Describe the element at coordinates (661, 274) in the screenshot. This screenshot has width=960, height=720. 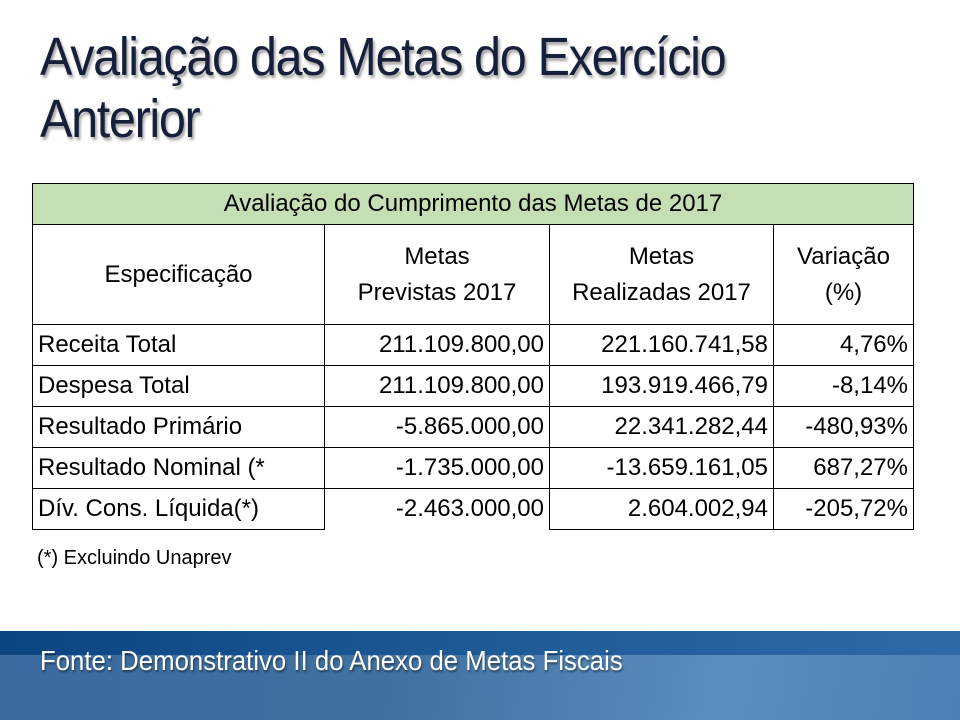
I see `header-metas-realizadas: Metas Realizadas 2017` at that location.